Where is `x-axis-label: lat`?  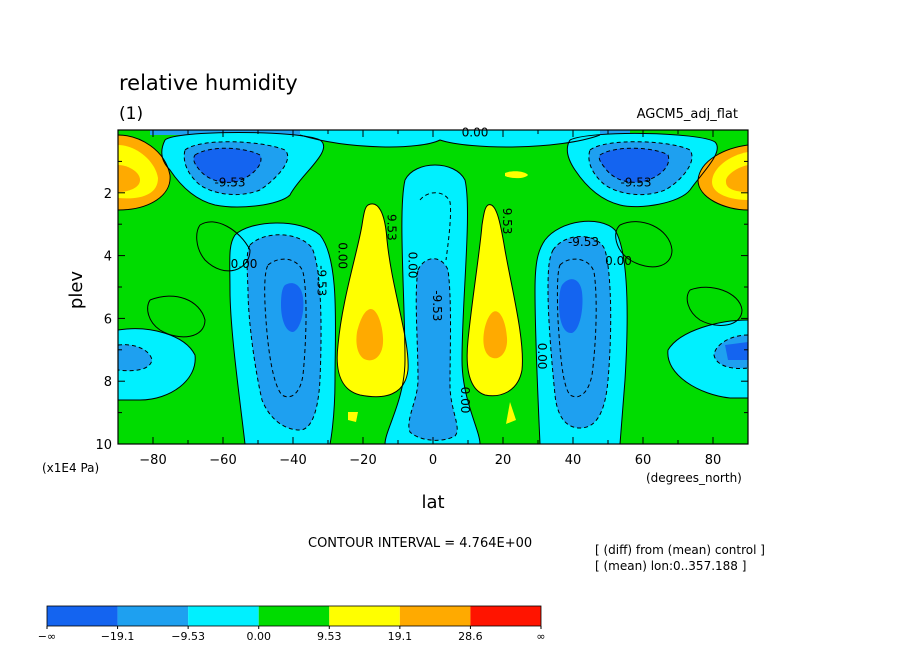 x-axis-label: lat is located at coordinates (432, 502).